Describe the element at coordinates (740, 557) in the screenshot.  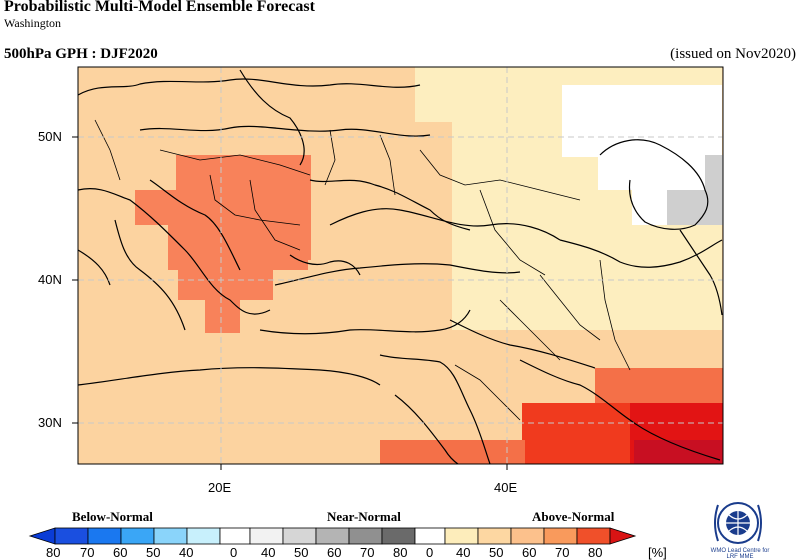
I see `wmo-logo-caption-line2: LRF MME` at that location.